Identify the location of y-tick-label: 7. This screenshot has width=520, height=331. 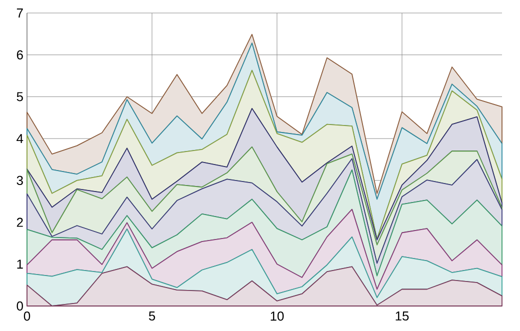
(19, 13).